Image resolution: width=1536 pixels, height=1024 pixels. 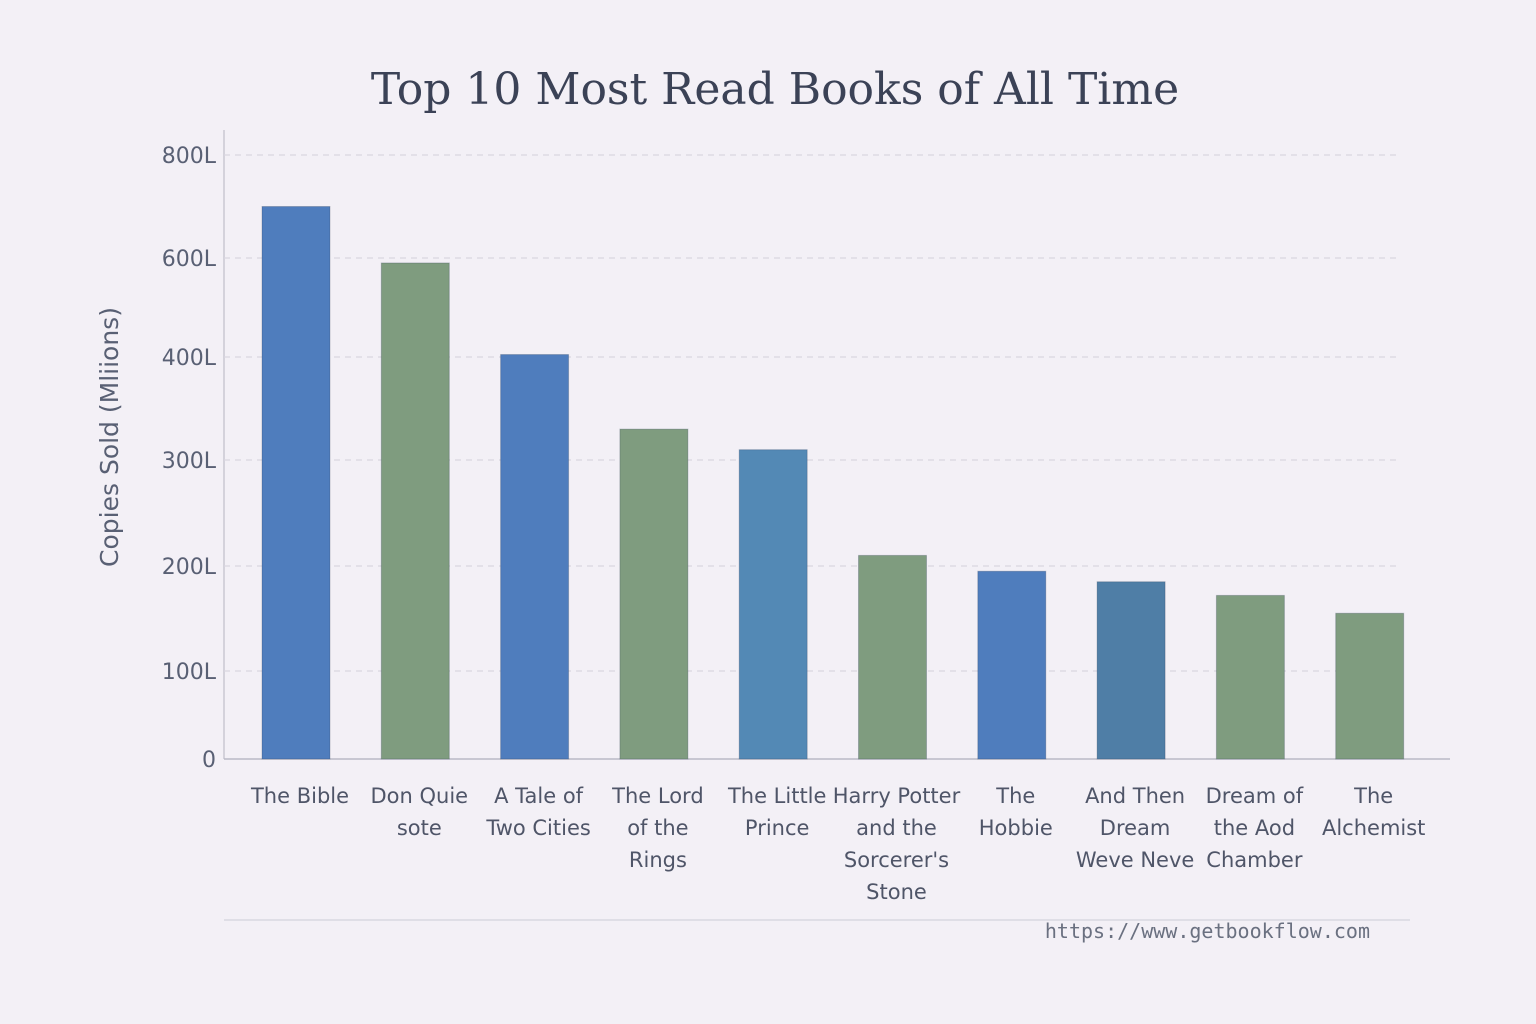 What do you see at coordinates (897, 844) in the screenshot?
I see `x-tick-label: Harry Potter and the Sorcerer's Stone` at bounding box center [897, 844].